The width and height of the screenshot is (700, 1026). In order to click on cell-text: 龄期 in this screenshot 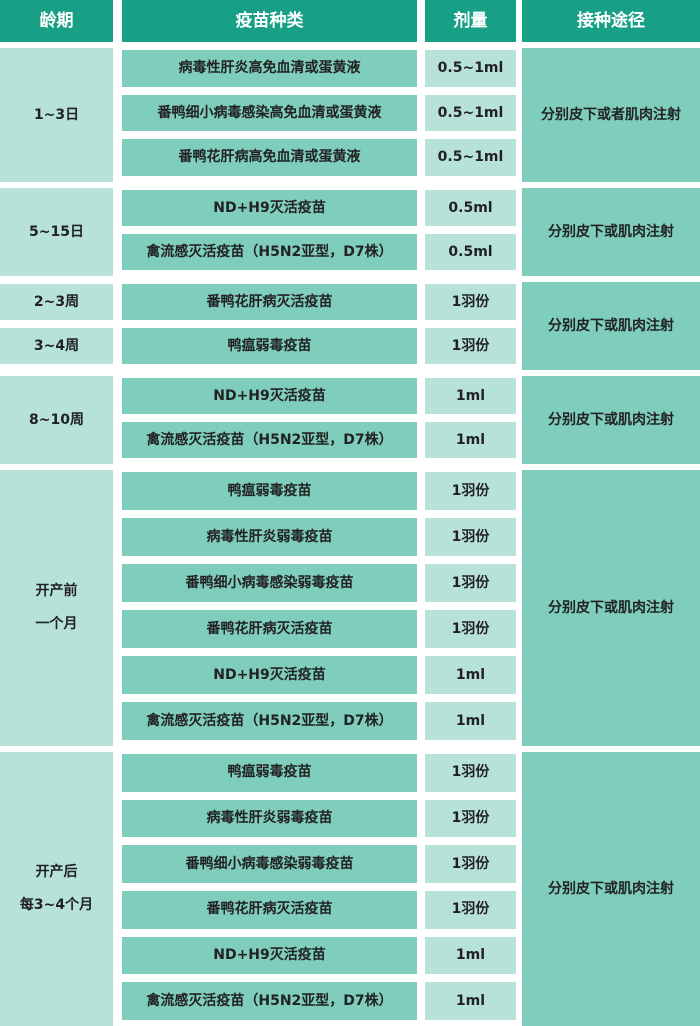, I will do `click(56, 20)`.